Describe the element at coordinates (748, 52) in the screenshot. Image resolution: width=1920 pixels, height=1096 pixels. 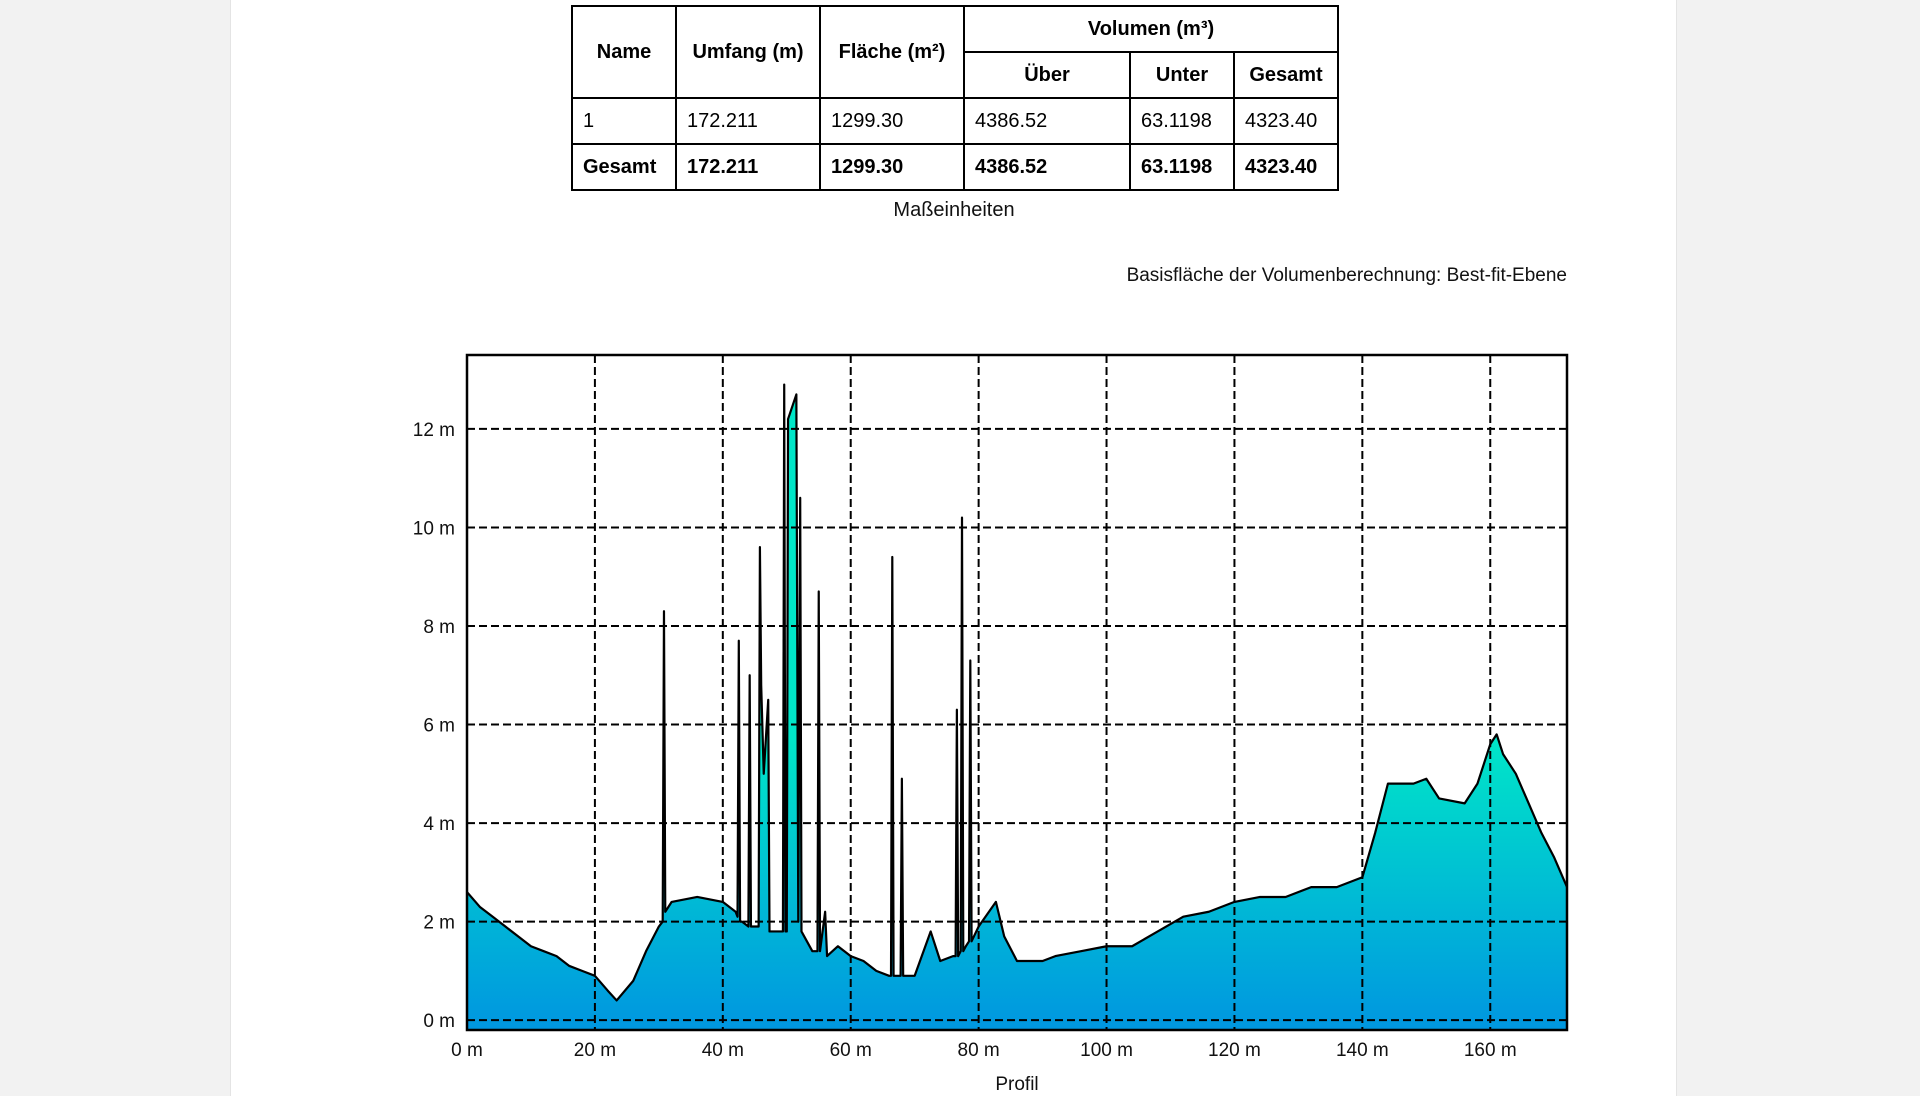
I see `header-cell: Umfang (m)` at that location.